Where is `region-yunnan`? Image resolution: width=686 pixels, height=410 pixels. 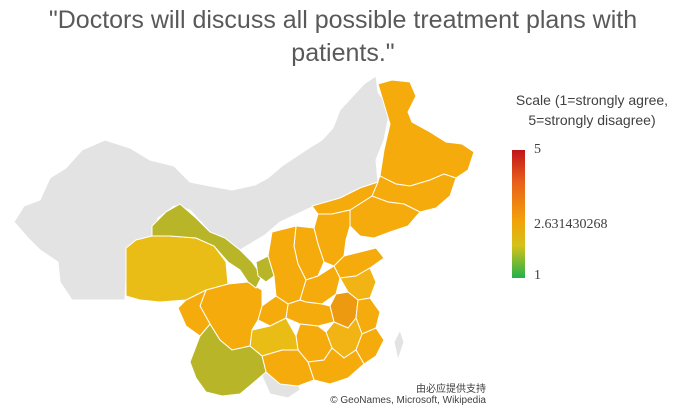 region-yunnan is located at coordinates (228, 360).